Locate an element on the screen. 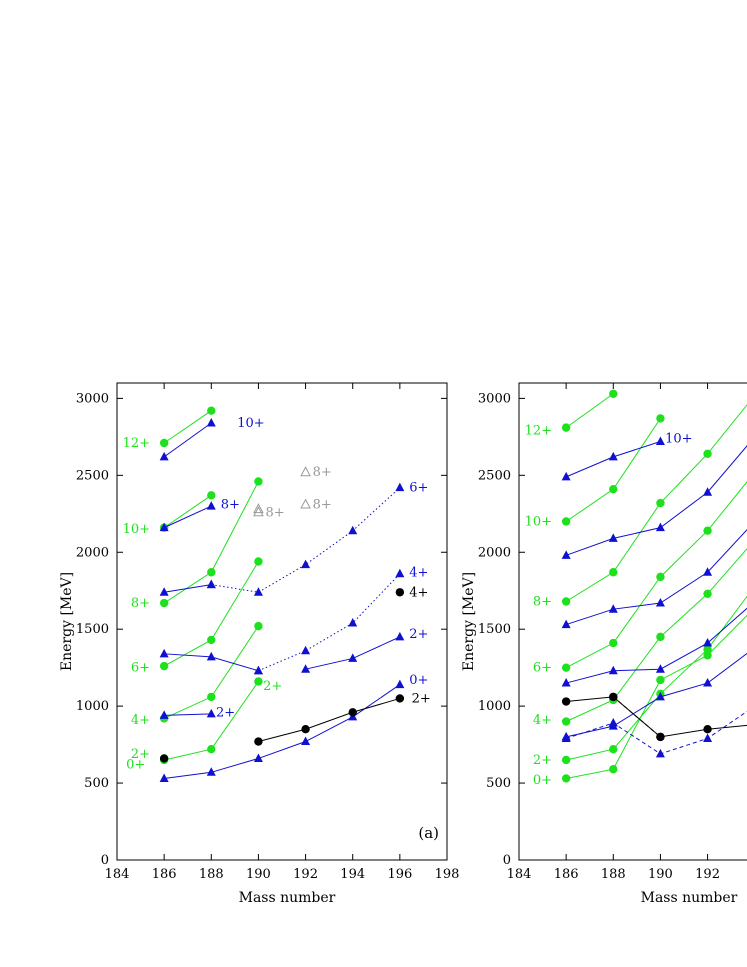 This screenshot has height=967, width=747. data-layer: 12+ 10+ 10+ 8+ 6+ 4+ 2+ 0+ is located at coordinates (636, 588).